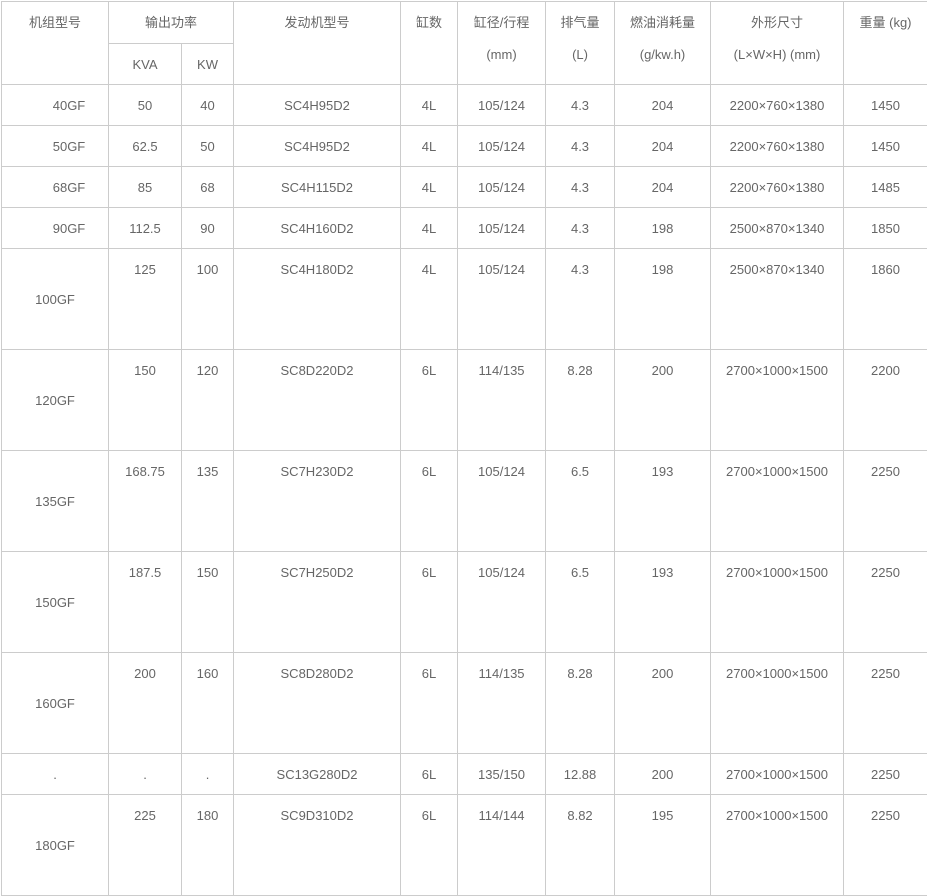 The image size is (927, 896). I want to click on kva-cell: ., so click(145, 774).